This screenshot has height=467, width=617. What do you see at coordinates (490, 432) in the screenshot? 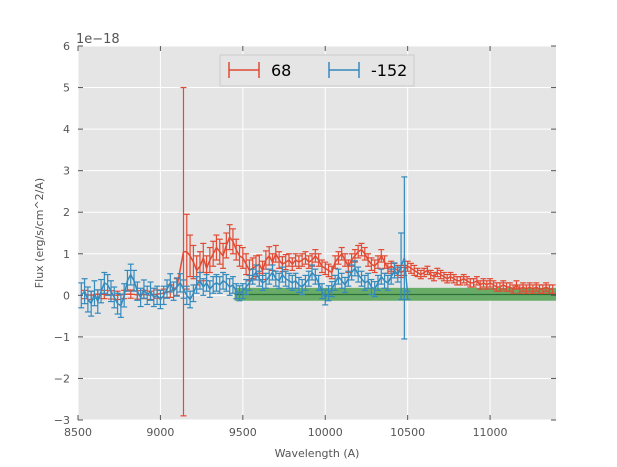
I see `x-tick-label: 11000` at bounding box center [490, 432].